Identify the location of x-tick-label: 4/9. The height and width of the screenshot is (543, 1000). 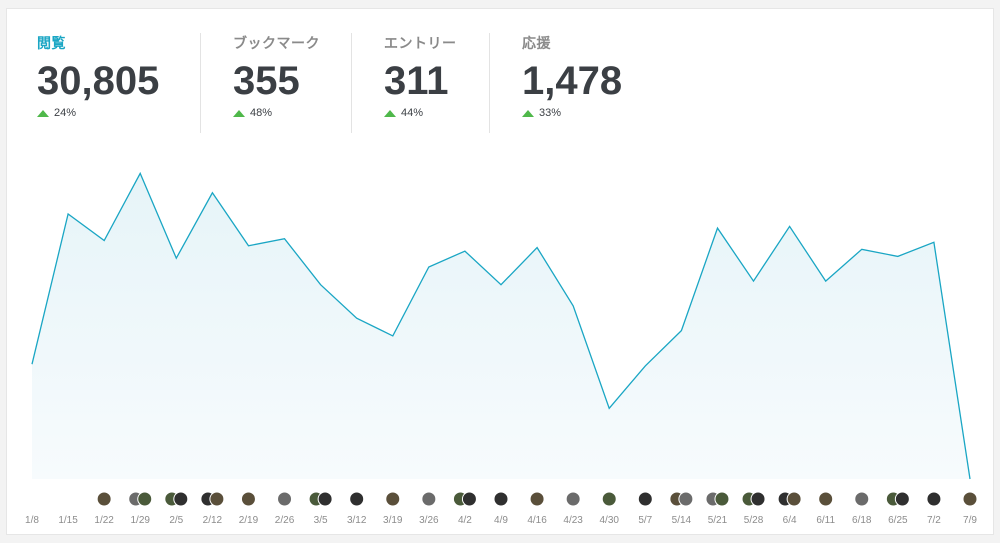
(501, 520).